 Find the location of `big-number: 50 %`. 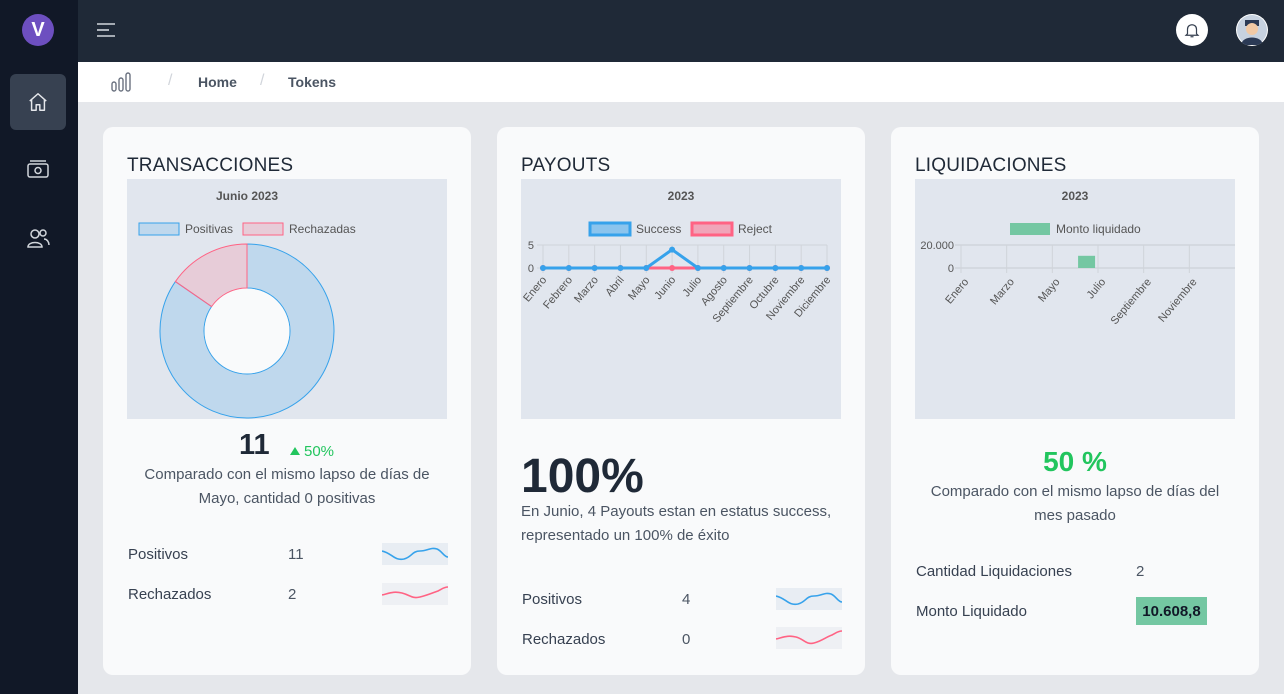

big-number: 50 % is located at coordinates (1075, 461).